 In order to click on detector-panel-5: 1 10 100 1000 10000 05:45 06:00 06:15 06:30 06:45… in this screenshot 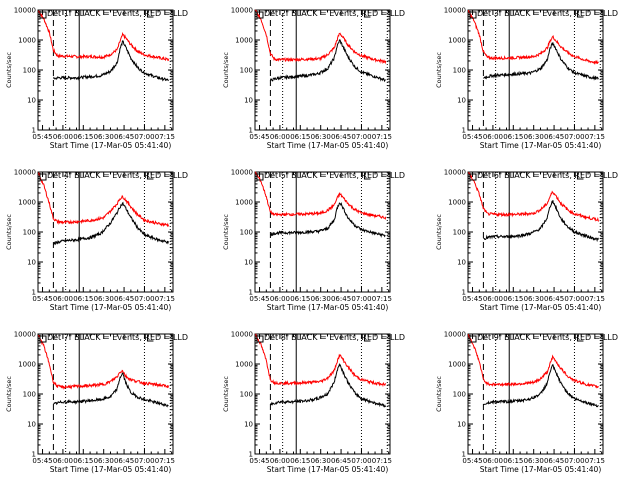, I will do `click(313, 241)`.